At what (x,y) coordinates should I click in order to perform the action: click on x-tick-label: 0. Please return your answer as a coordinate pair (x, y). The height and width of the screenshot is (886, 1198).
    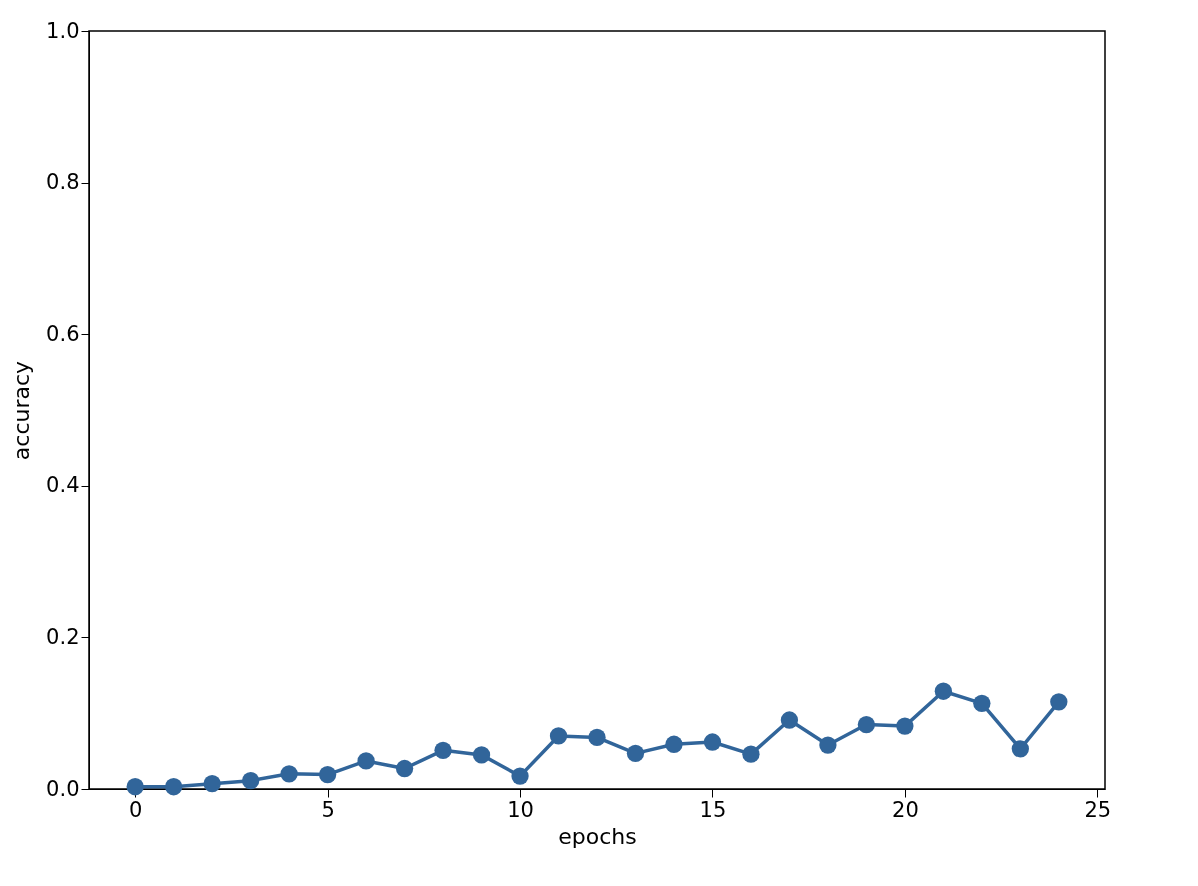
    Looking at the image, I should click on (135, 809).